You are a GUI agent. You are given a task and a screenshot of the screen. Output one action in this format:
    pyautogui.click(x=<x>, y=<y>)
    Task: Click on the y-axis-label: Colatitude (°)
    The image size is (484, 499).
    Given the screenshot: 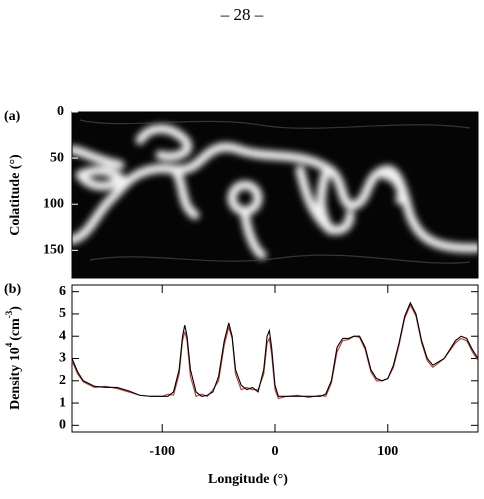 What is the action you would take?
    pyautogui.click(x=15, y=195)
    